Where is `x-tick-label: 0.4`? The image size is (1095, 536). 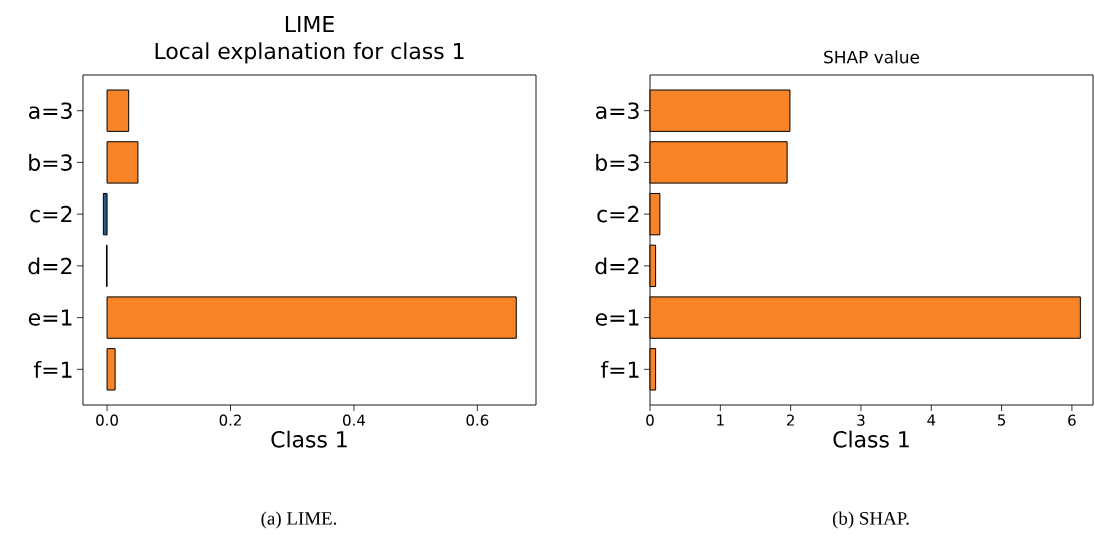
x-tick-label: 0.4 is located at coordinates (354, 420).